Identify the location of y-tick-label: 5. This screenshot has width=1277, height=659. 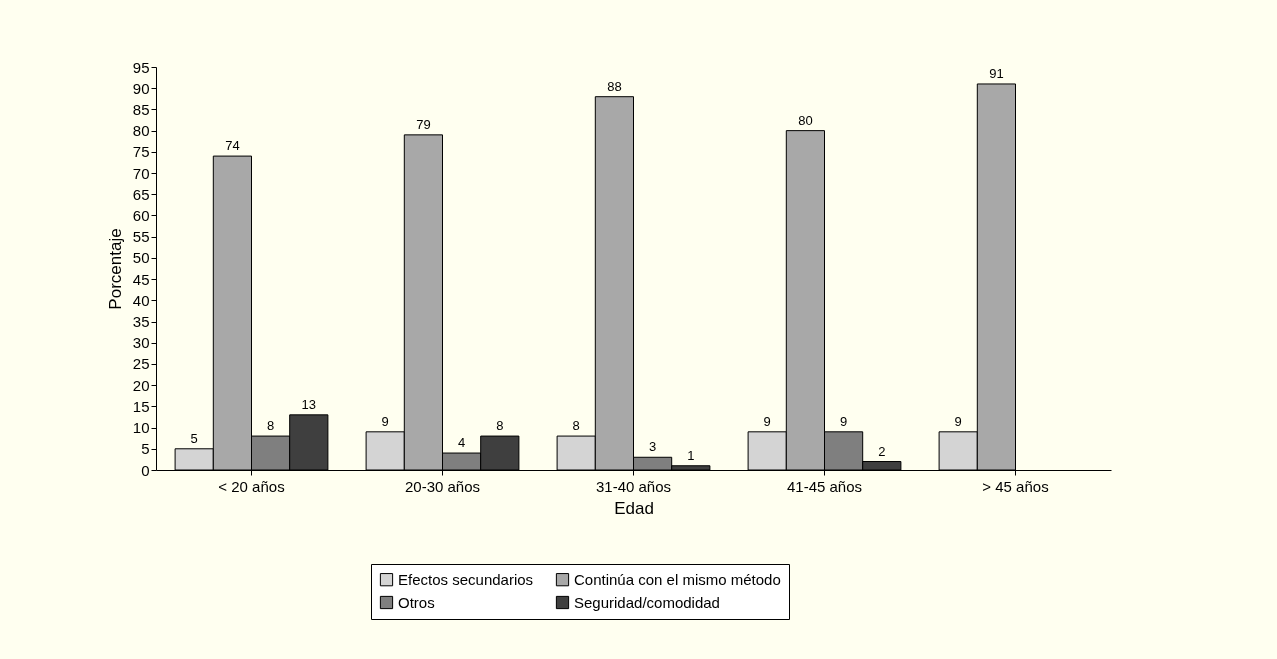
(145, 449).